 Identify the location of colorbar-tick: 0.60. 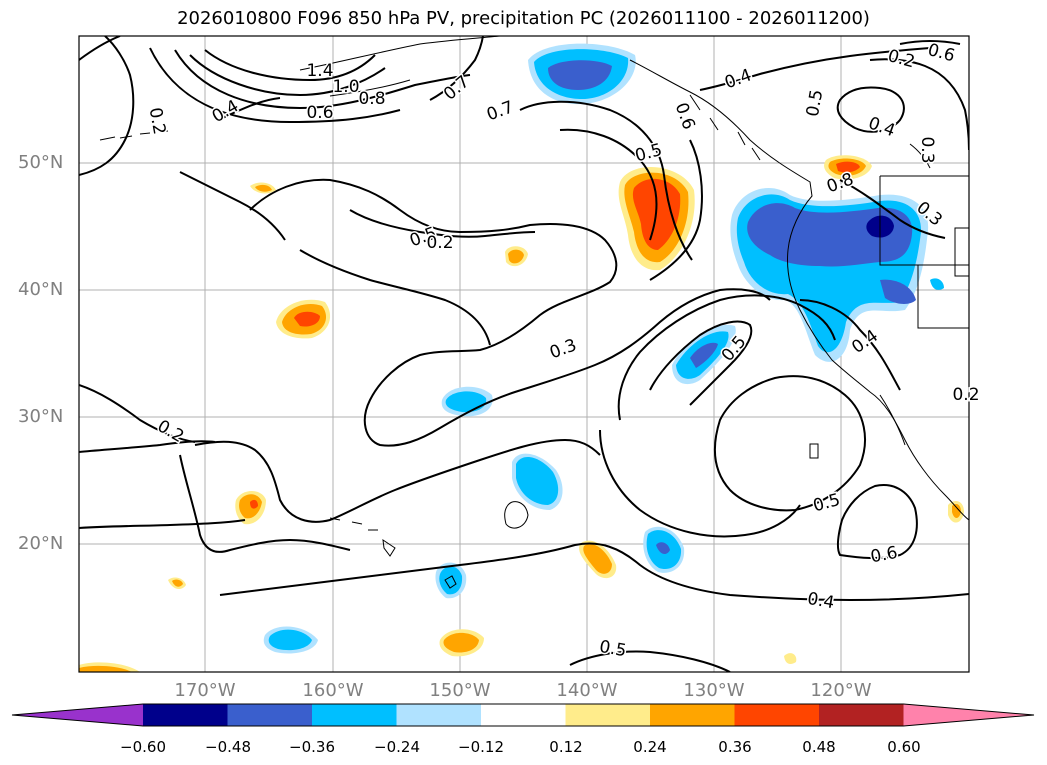
(904, 747).